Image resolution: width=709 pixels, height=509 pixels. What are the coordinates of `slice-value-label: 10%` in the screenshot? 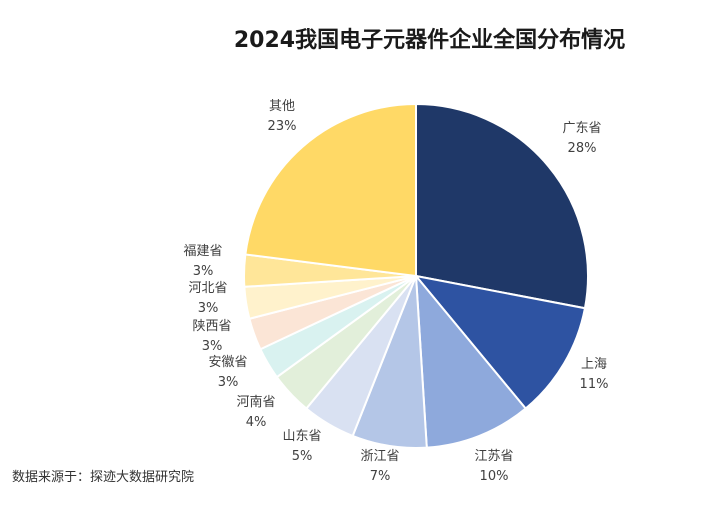 It's located at (494, 476).